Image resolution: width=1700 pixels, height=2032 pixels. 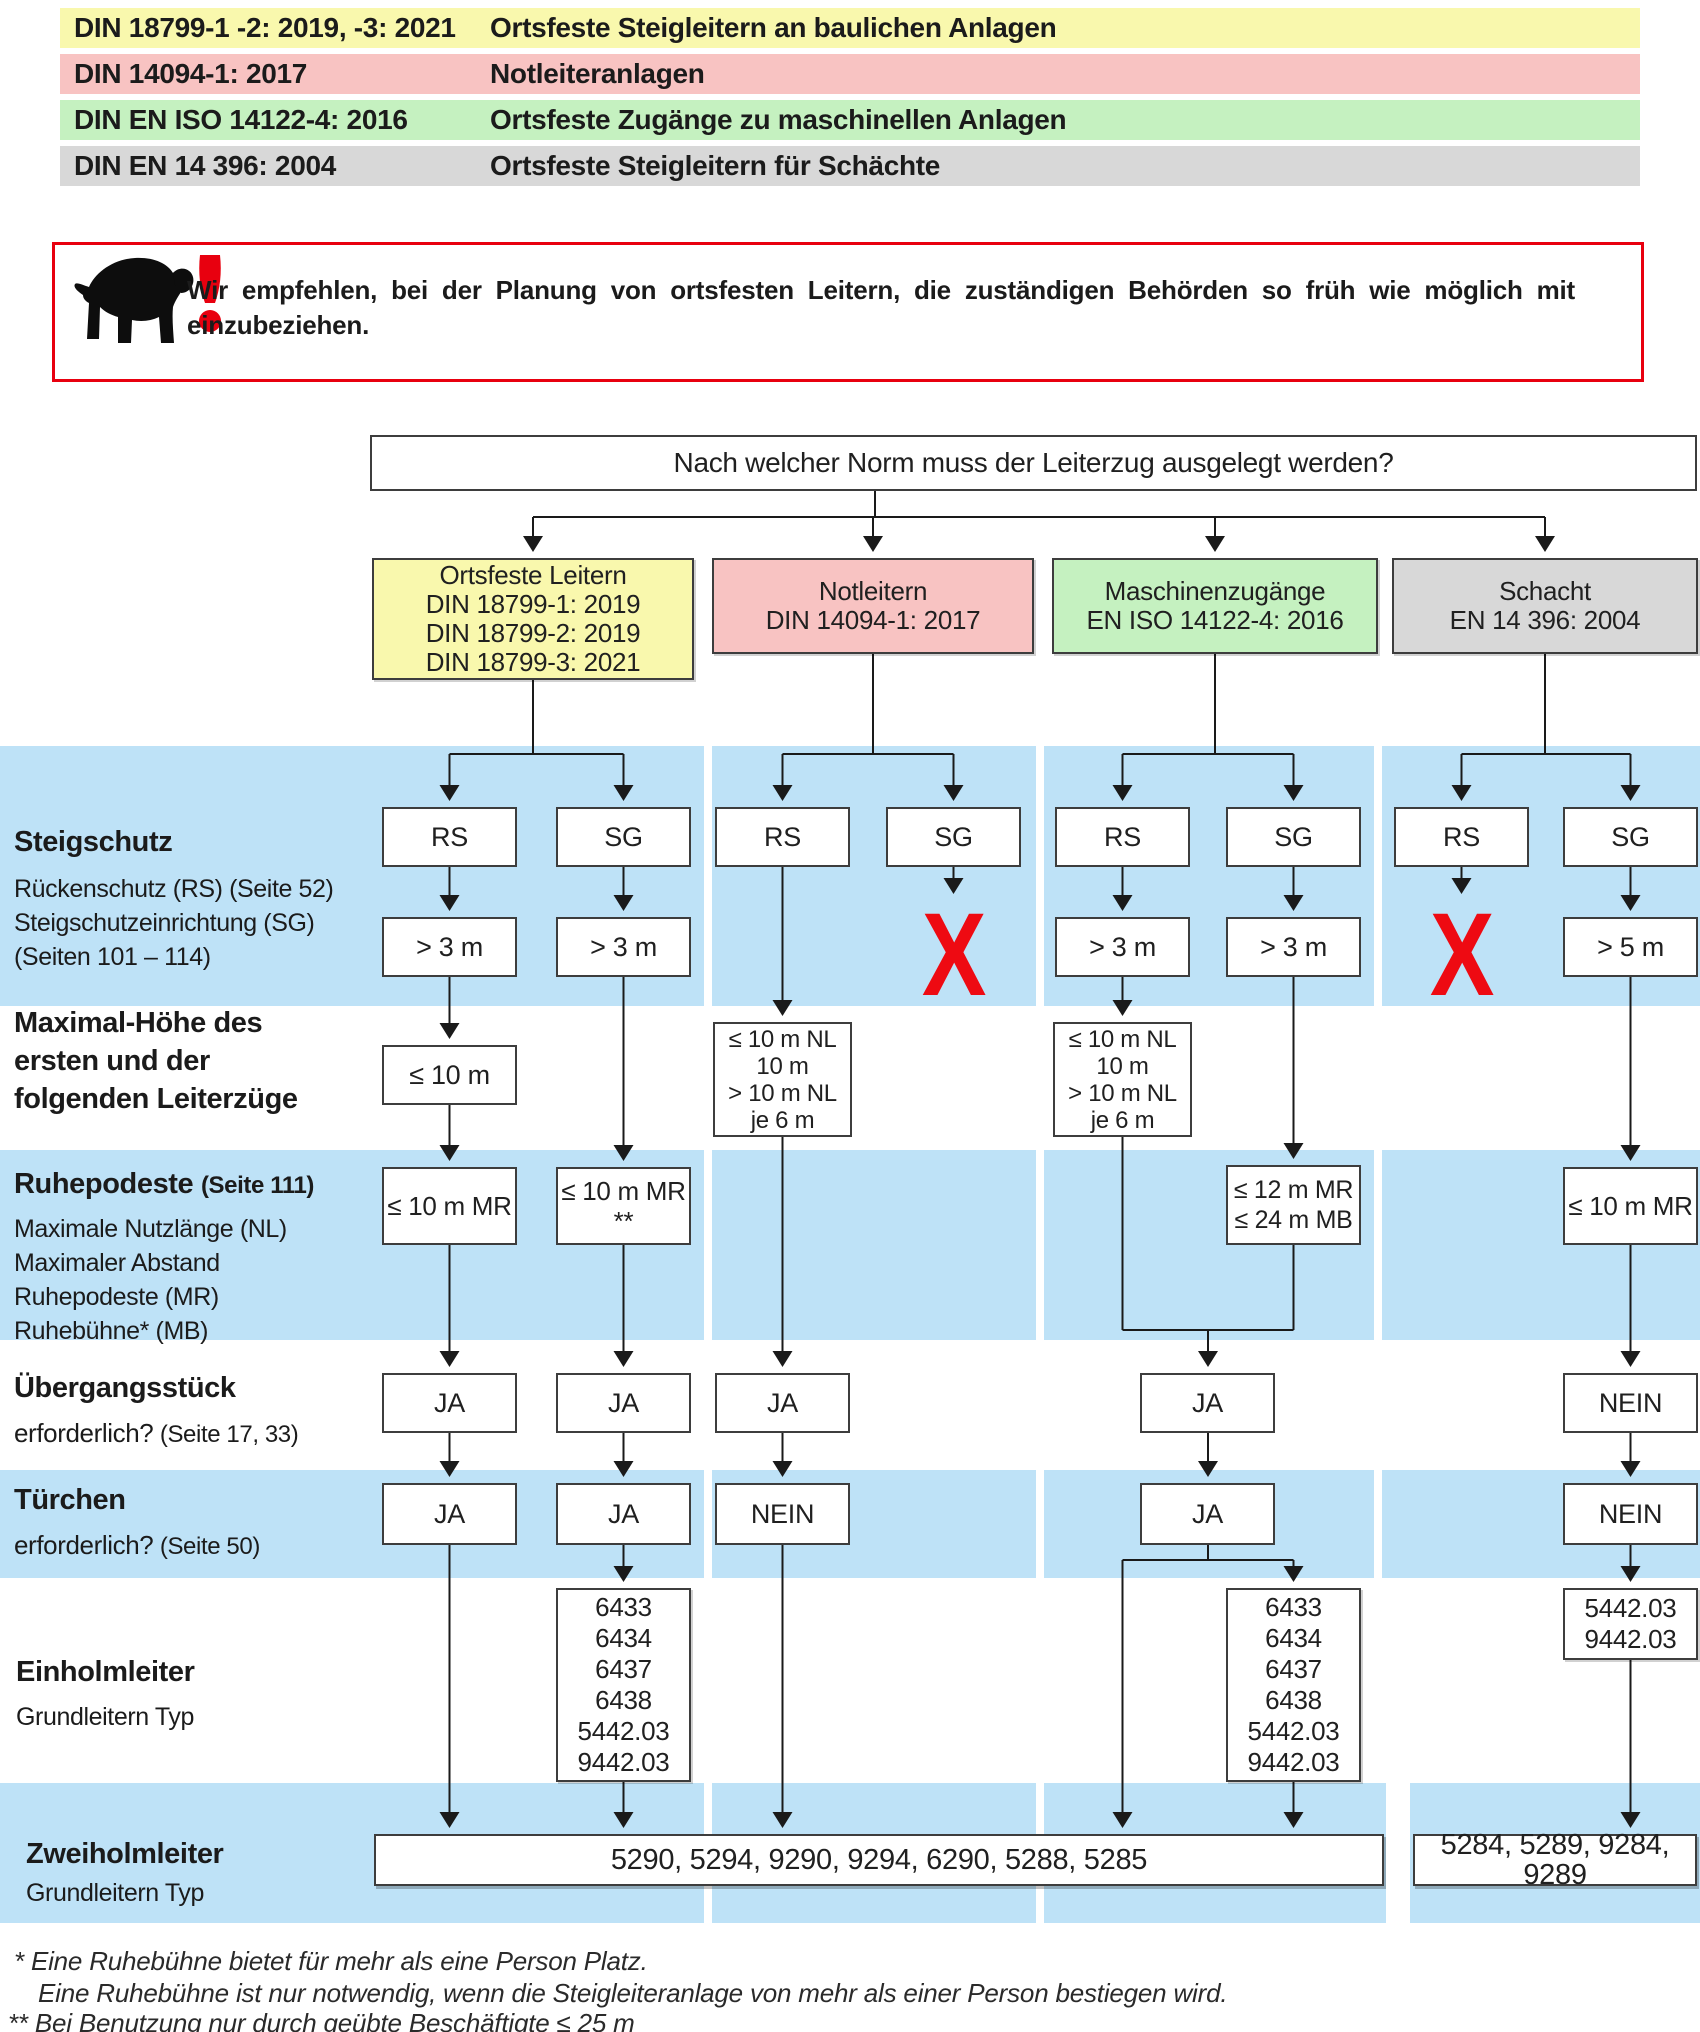 I want to click on row-title: Steigschutz, so click(x=93, y=842).